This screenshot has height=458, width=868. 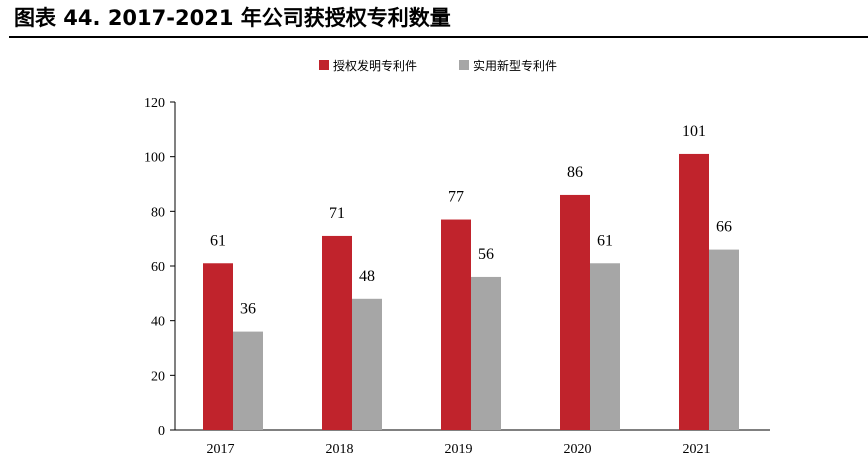 What do you see at coordinates (367, 364) in the screenshot?
I see `bar-series2-2018` at bounding box center [367, 364].